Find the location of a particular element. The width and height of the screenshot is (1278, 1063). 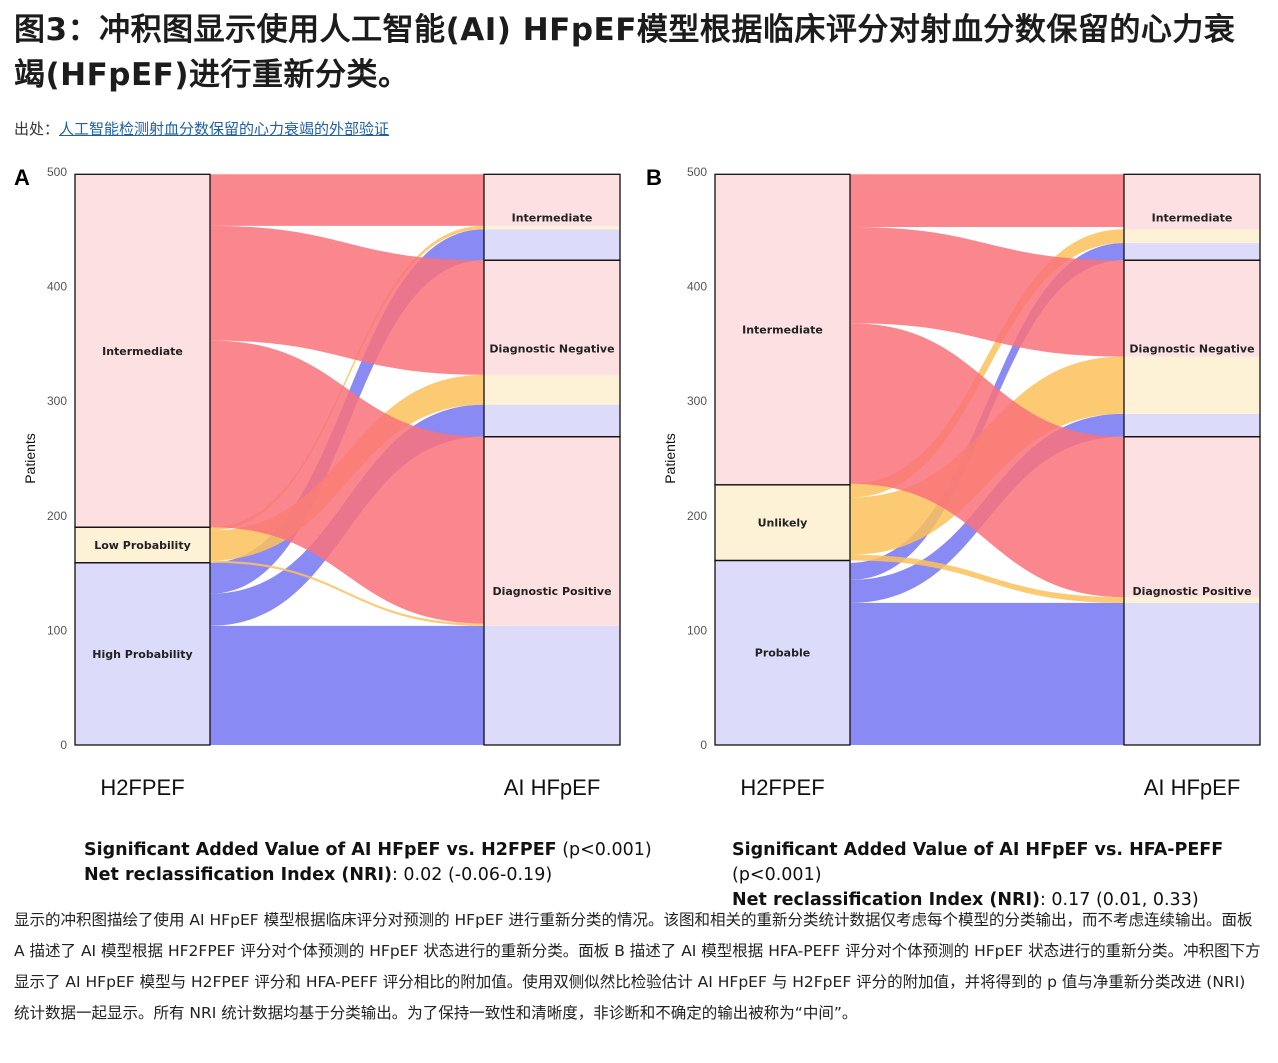

left-stratum-fill-low-probability is located at coordinates (142, 545).